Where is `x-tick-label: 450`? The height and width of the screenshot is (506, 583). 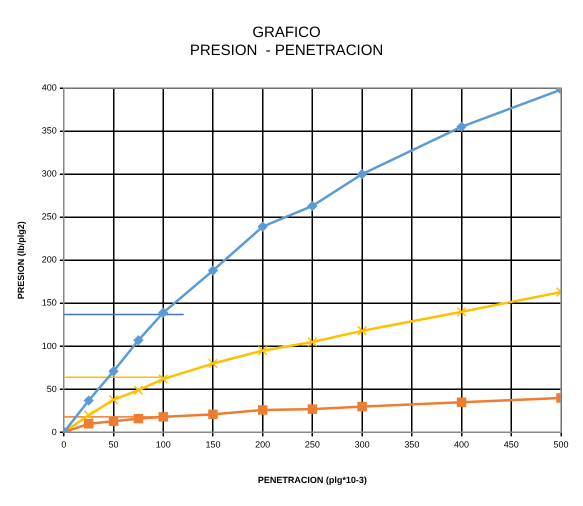 x-tick-label: 450 is located at coordinates (511, 444).